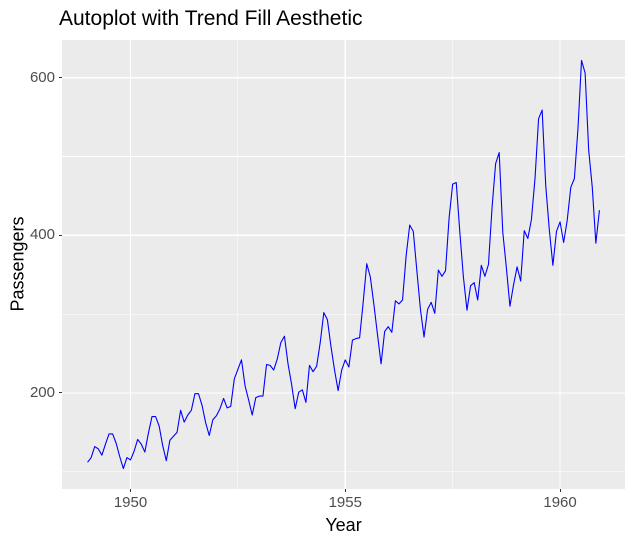  What do you see at coordinates (560, 502) in the screenshot?
I see `x-tick-label: 1960` at bounding box center [560, 502].